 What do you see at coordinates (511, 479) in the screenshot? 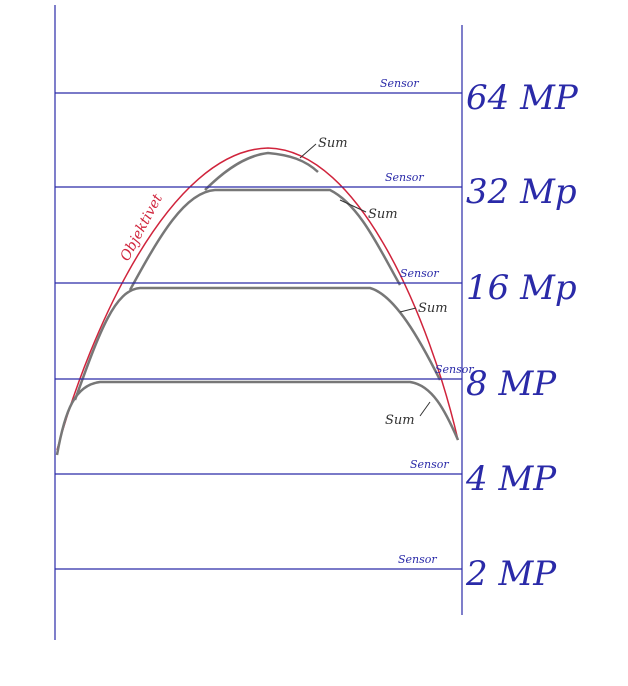
I see `sensor-resolution: 4 MP` at bounding box center [511, 479].